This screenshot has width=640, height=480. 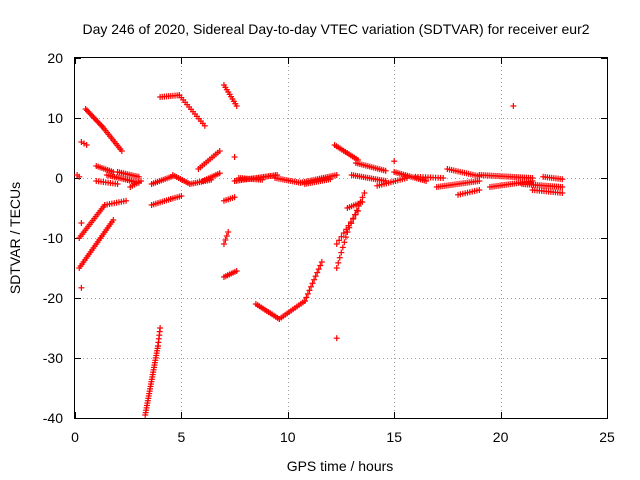 What do you see at coordinates (55, 58) in the screenshot?
I see `y-tick-label: 20` at bounding box center [55, 58].